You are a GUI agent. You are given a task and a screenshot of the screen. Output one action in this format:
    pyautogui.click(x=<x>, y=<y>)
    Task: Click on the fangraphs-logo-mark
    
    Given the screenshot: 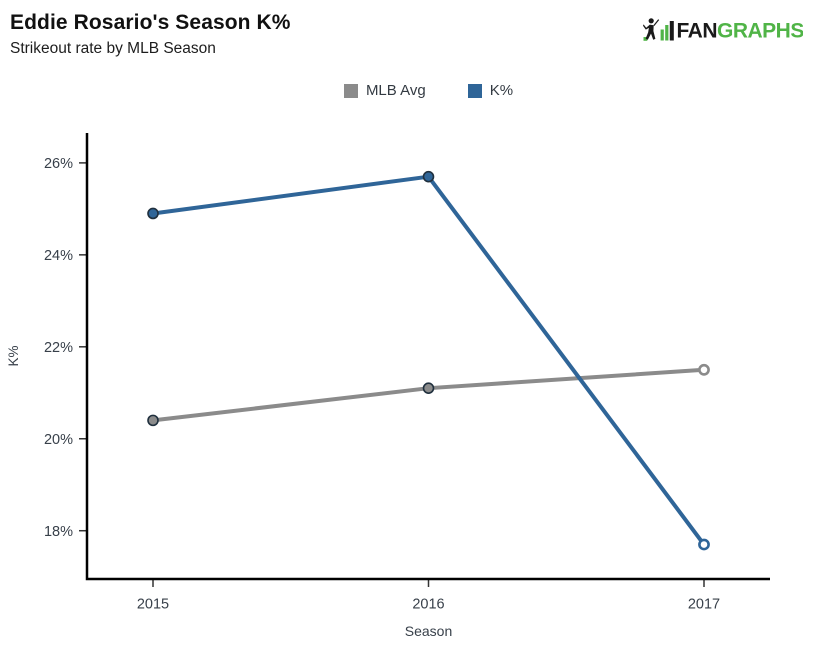 What is the action you would take?
    pyautogui.click(x=658, y=29)
    